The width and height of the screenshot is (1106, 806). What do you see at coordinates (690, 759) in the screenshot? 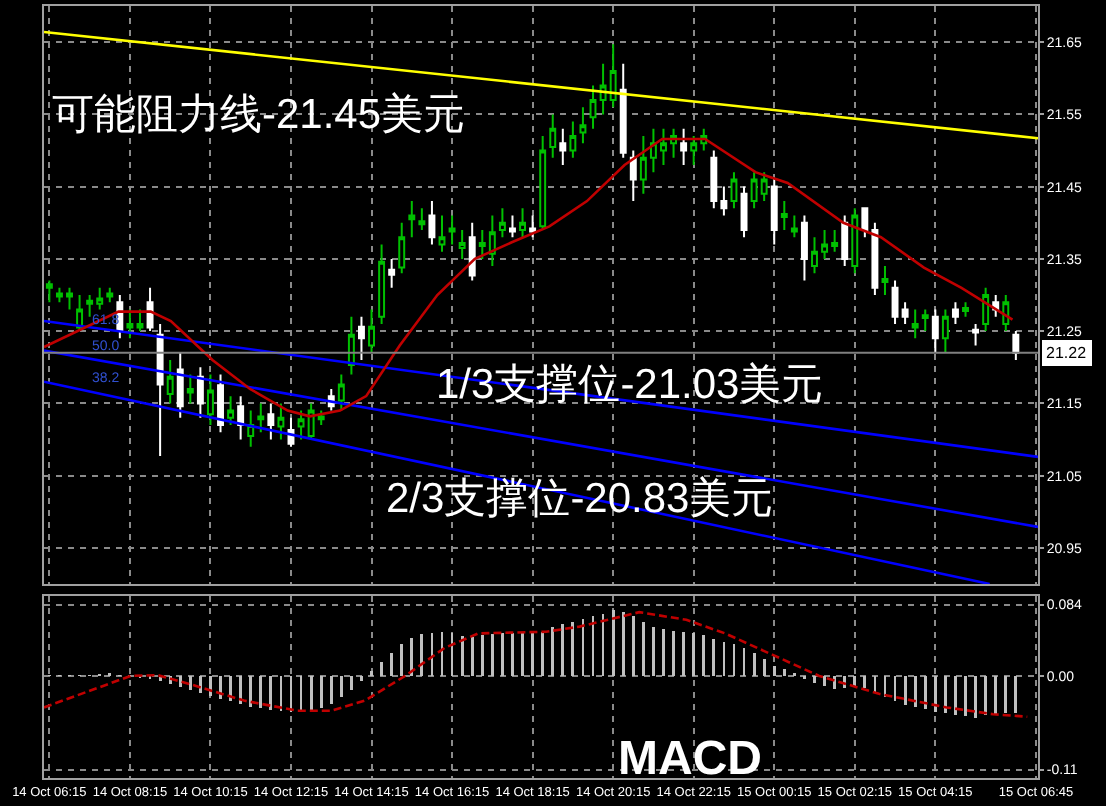
I see `annotation: MACD` at bounding box center [690, 759].